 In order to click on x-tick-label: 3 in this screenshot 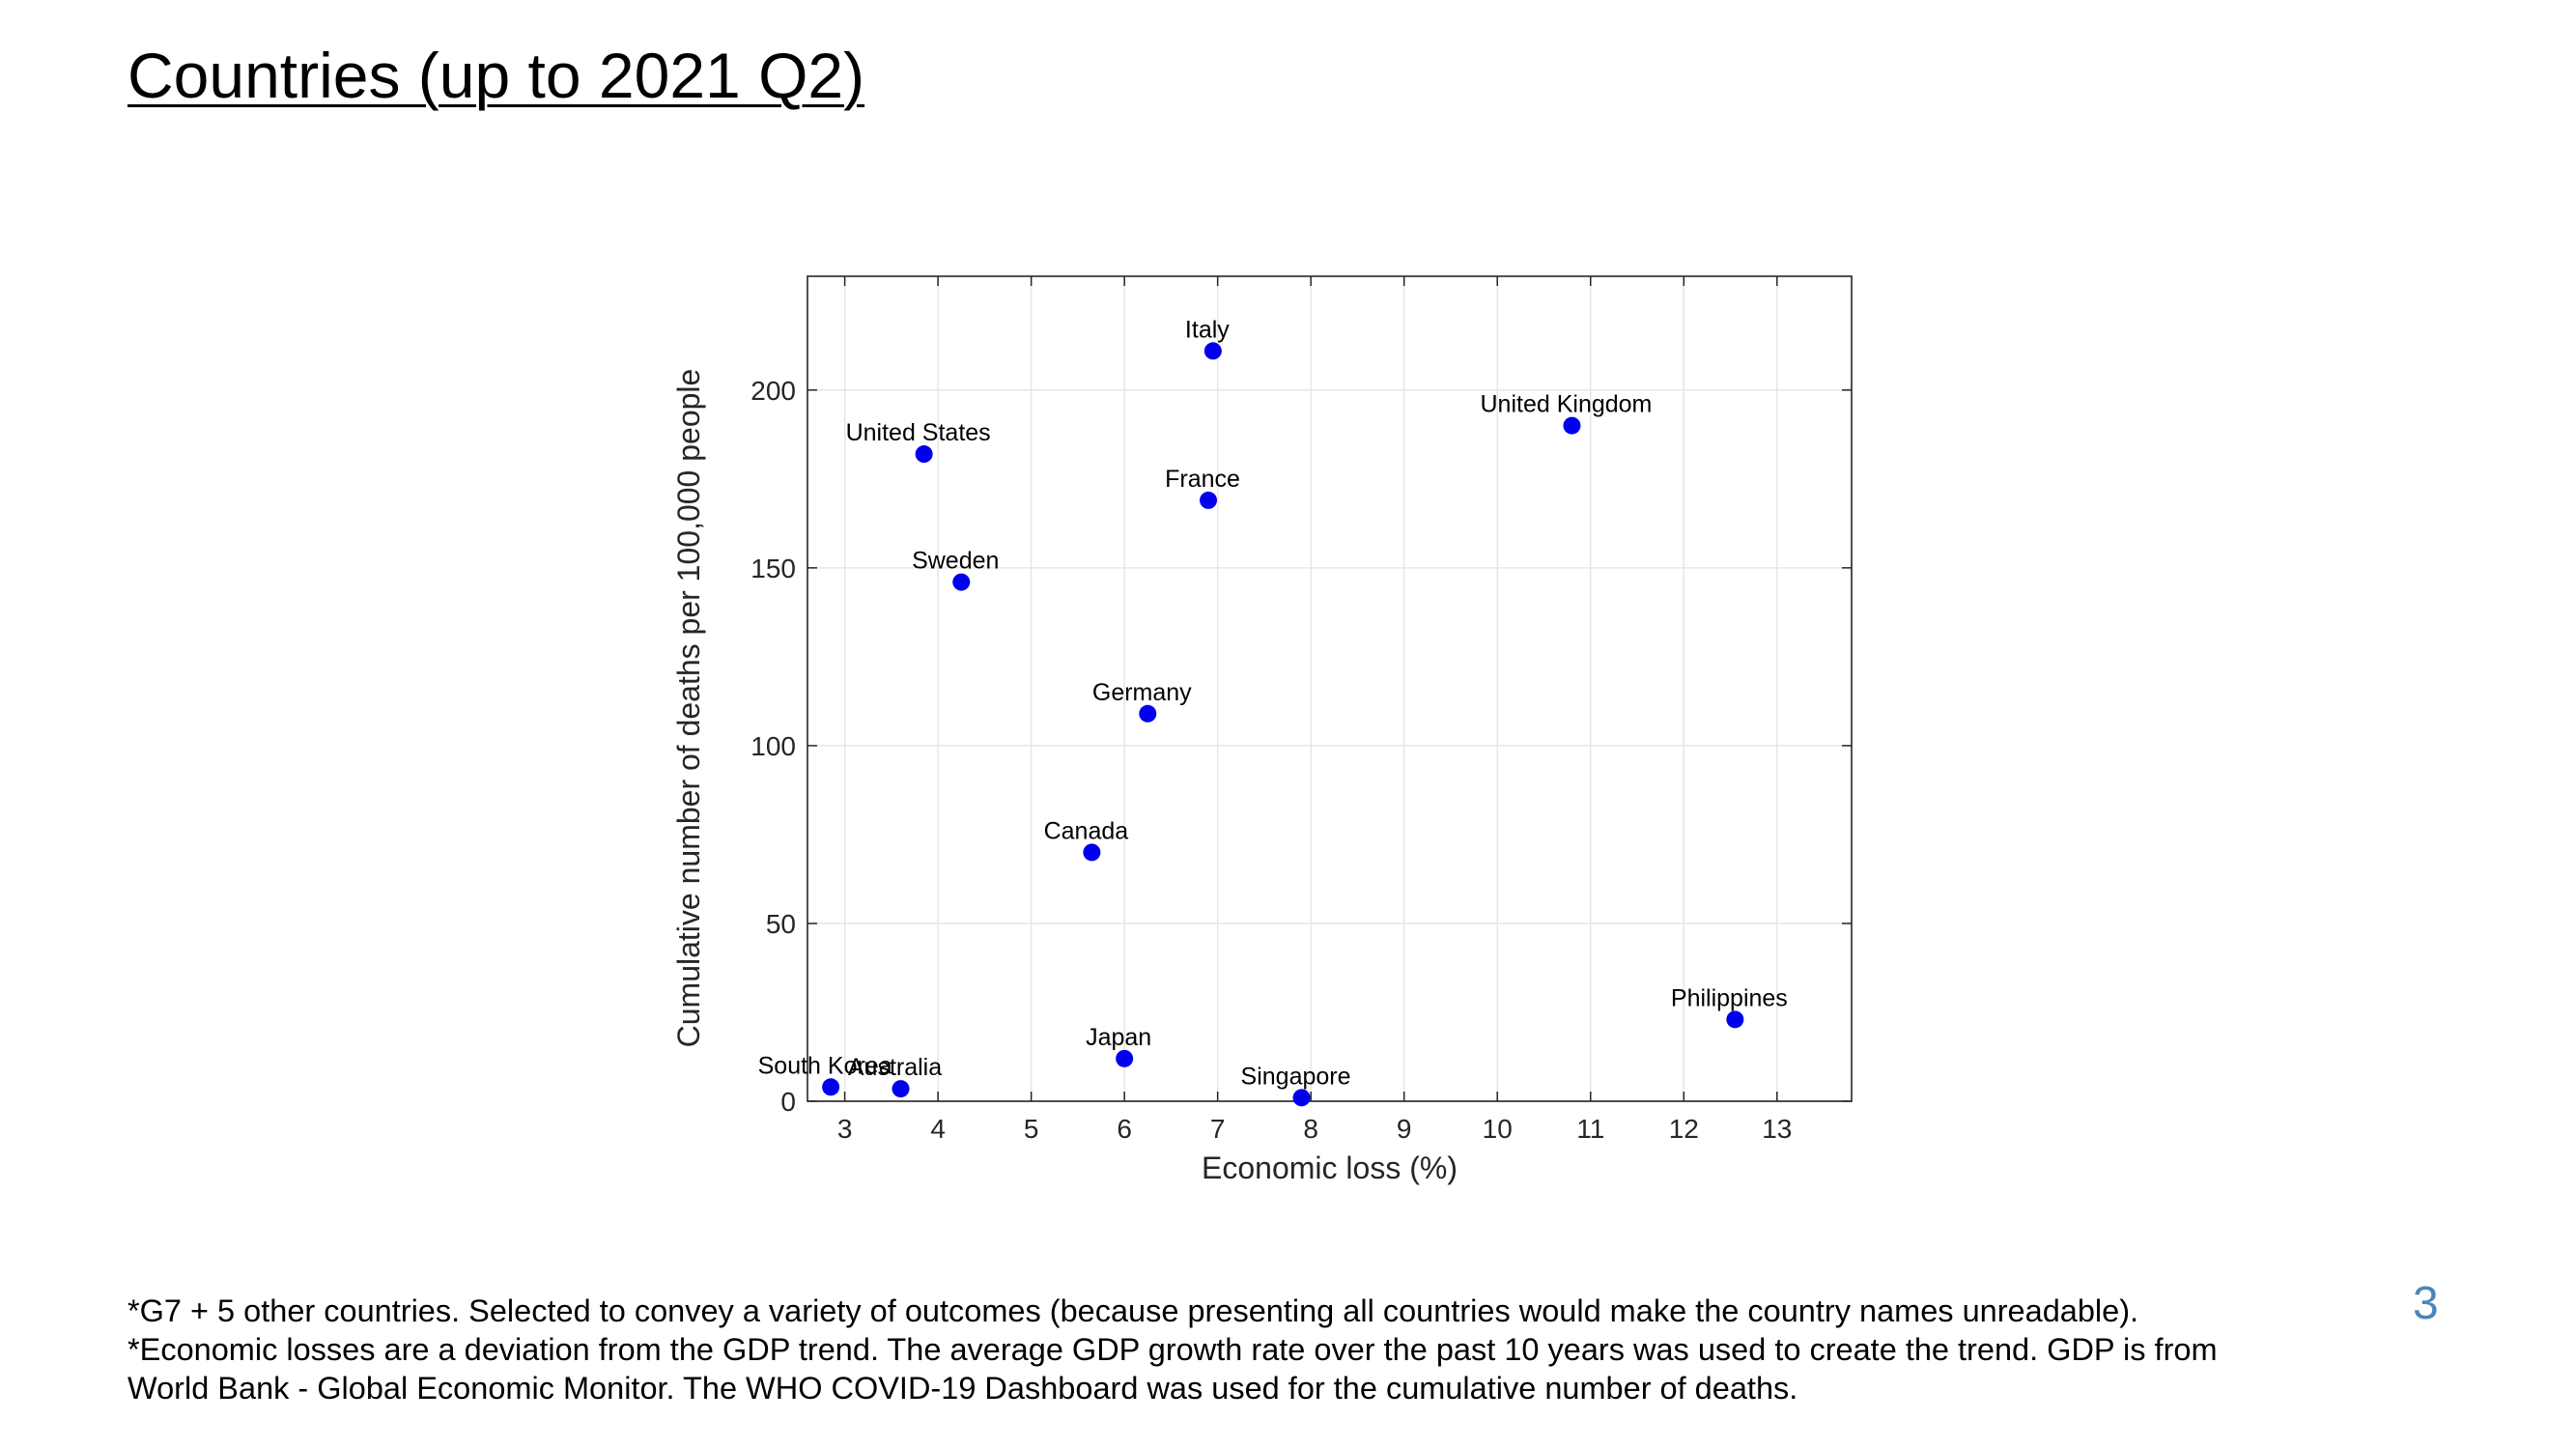, I will do `click(845, 1129)`.